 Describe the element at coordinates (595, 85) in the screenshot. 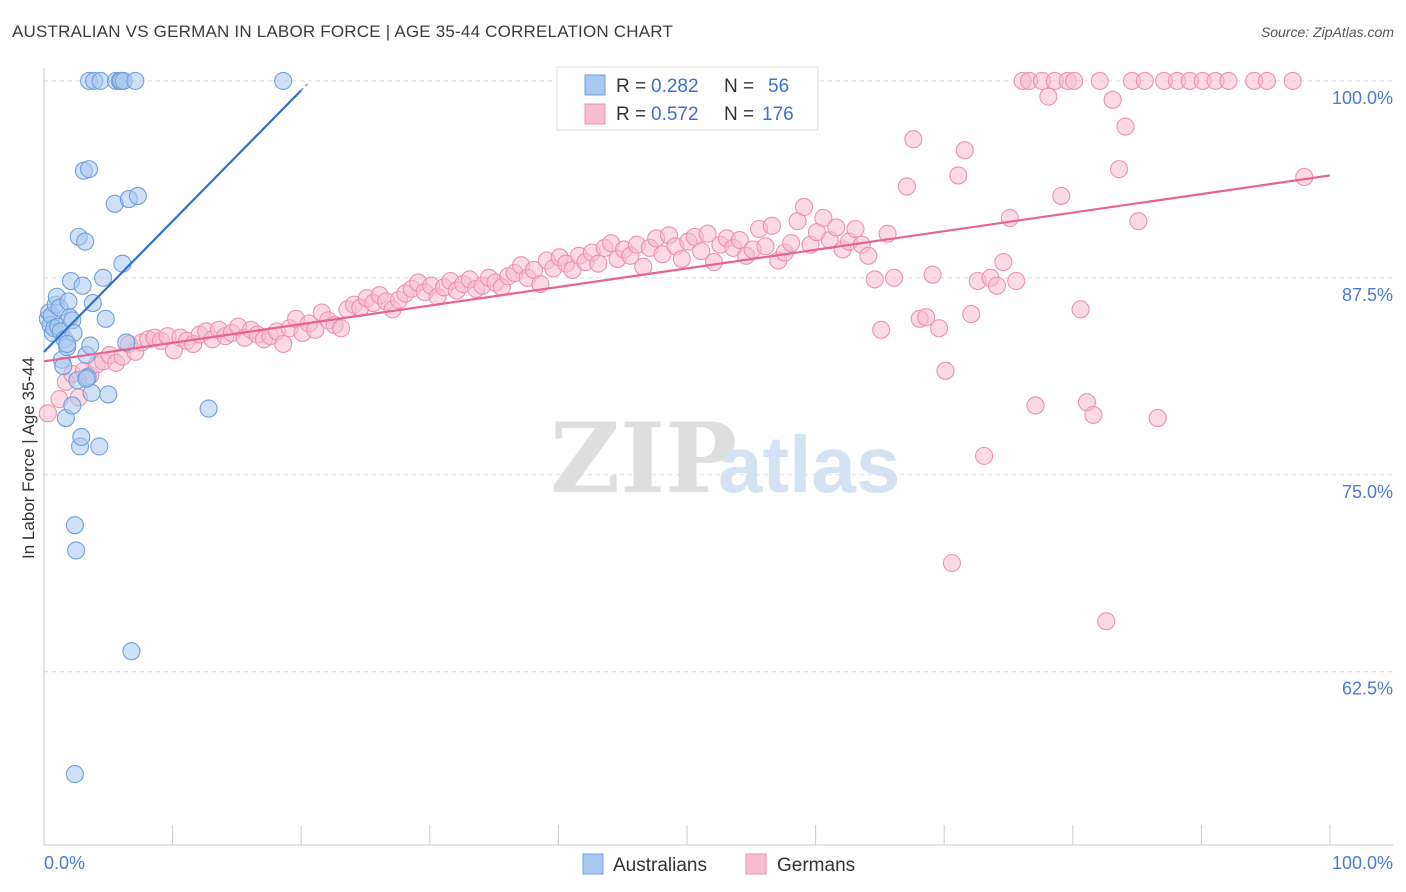

I see `legend-australians-swatch` at that location.